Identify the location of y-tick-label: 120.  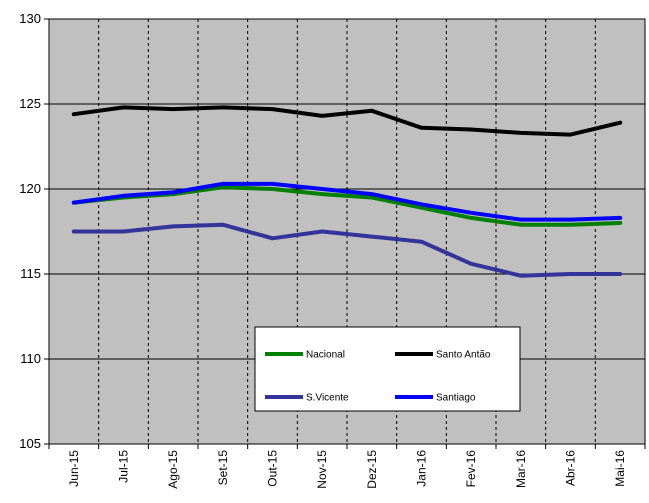
(30, 188).